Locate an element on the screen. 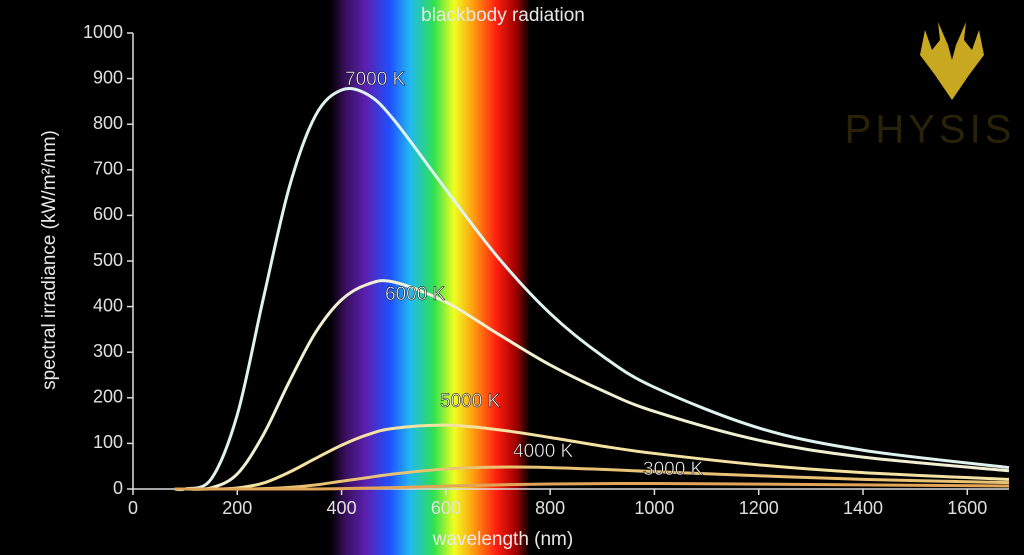 The image size is (1024, 555). y-tick-label: 400 is located at coordinates (108, 305).